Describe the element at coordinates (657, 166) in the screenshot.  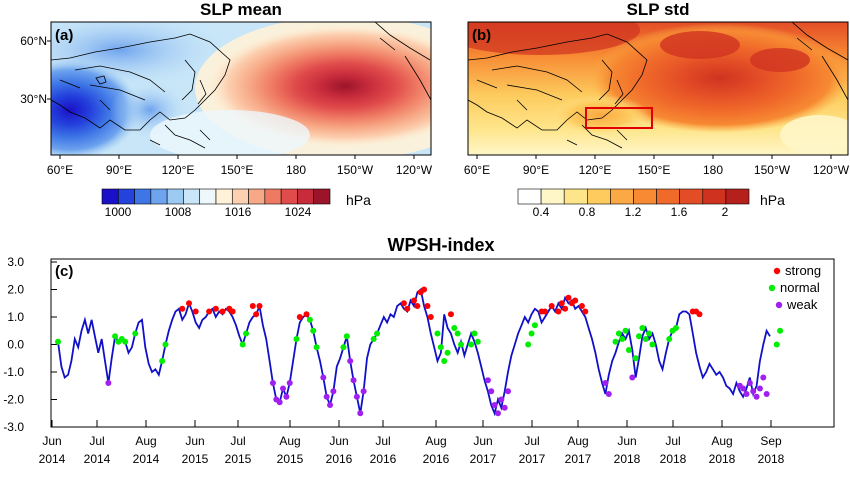
I see `panel-b-x-axis: 60°E 90°E 120°E 150°E 180 150°W 120°W` at that location.